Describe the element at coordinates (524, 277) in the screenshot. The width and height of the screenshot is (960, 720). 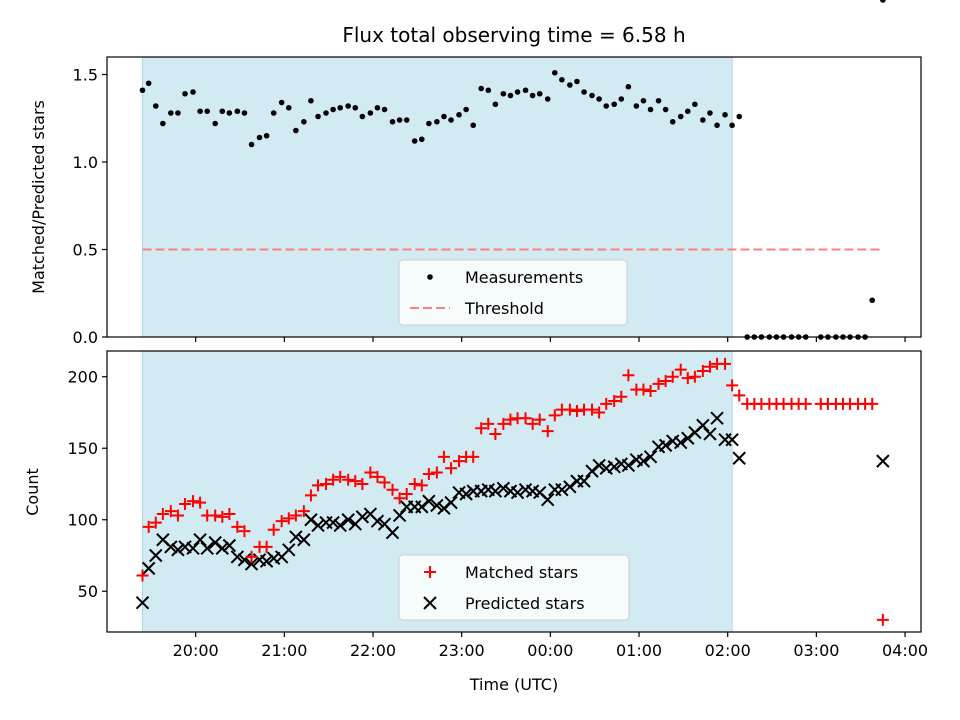
I see `measurements-legend-label: Measurements` at that location.